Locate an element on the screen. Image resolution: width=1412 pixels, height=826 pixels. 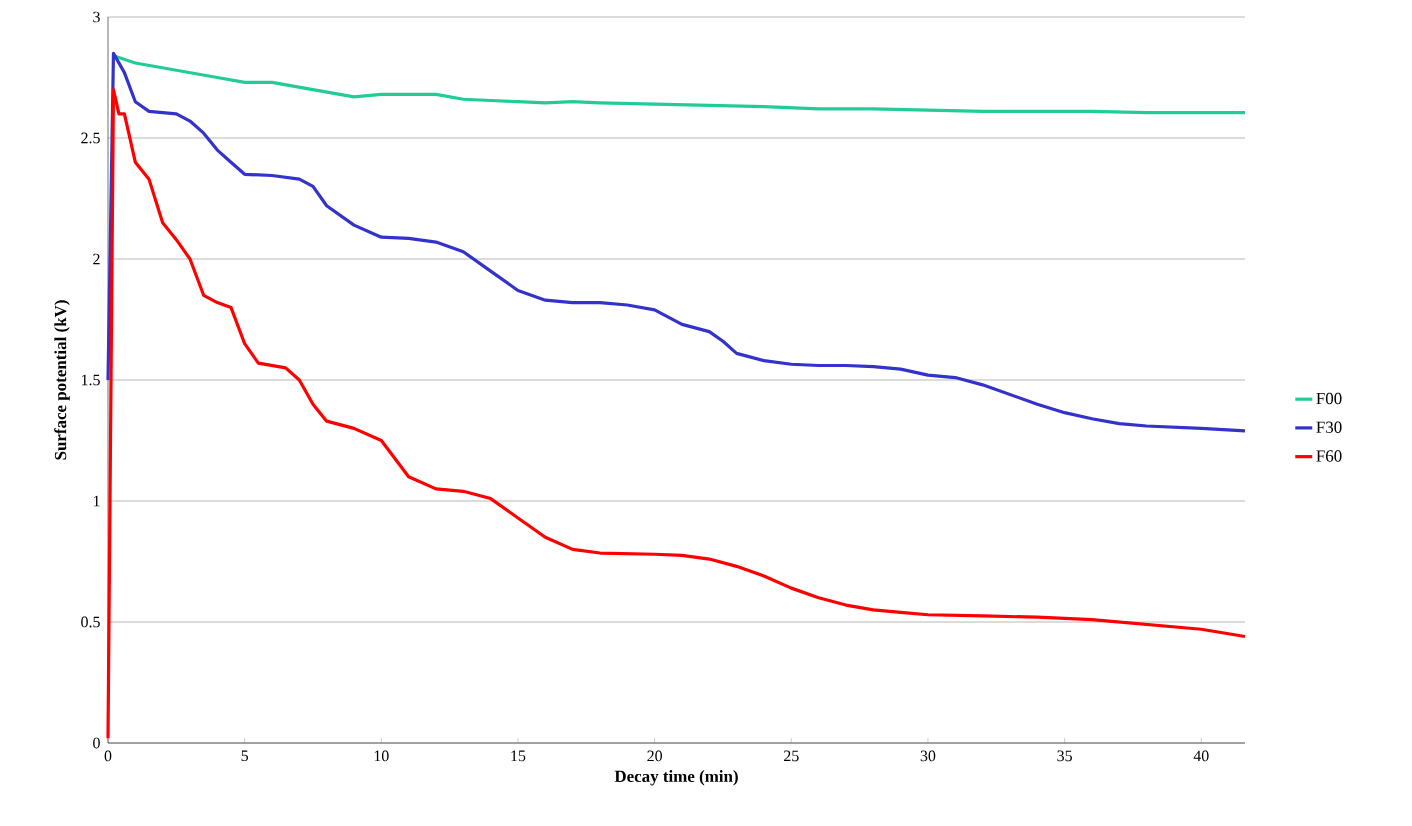
x-tick-label: 20 is located at coordinates (654, 756).